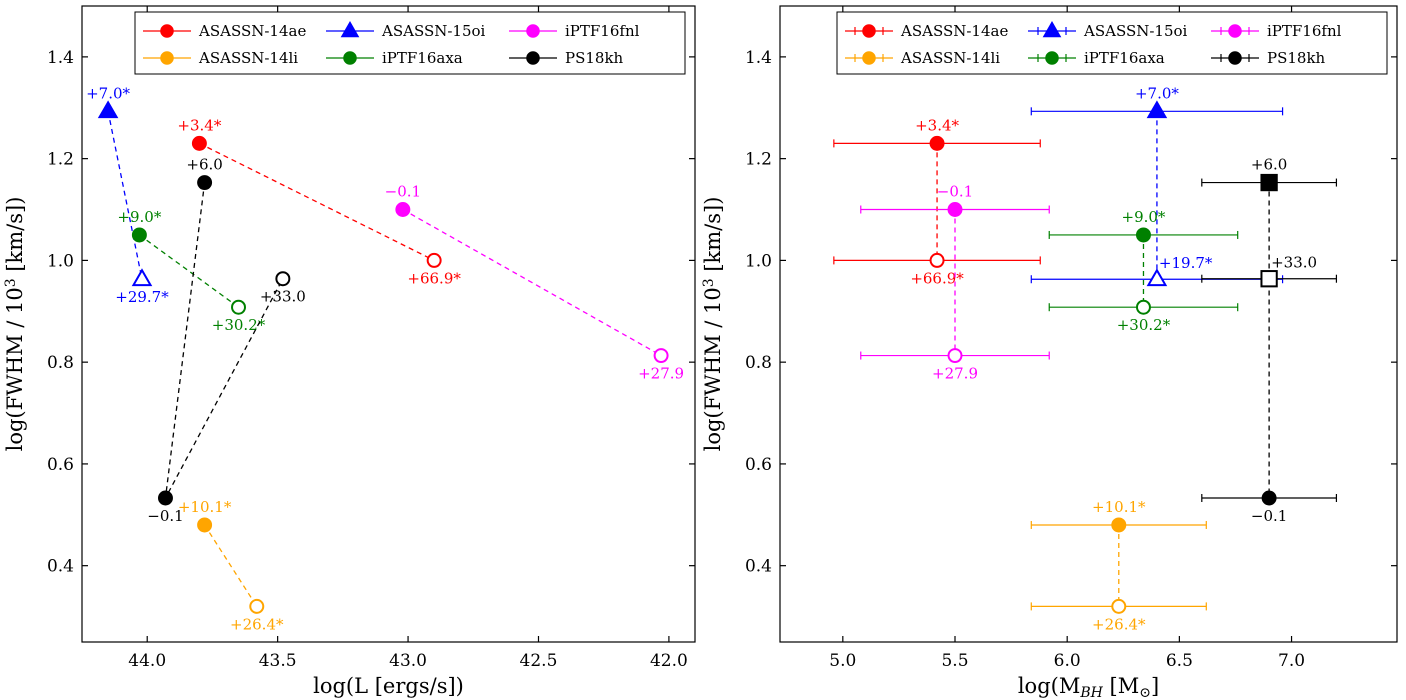 This screenshot has height=700, width=1406. I want to click on point-annotation: +6.0, so click(1269, 165).